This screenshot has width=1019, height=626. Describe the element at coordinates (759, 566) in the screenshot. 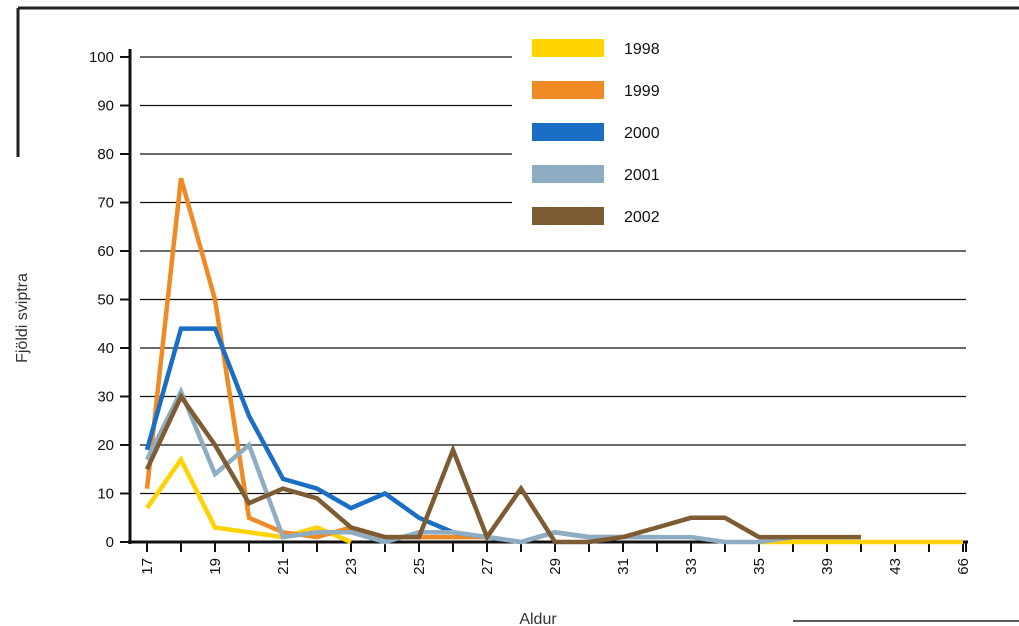

I see `x-tick-label: 35` at that location.